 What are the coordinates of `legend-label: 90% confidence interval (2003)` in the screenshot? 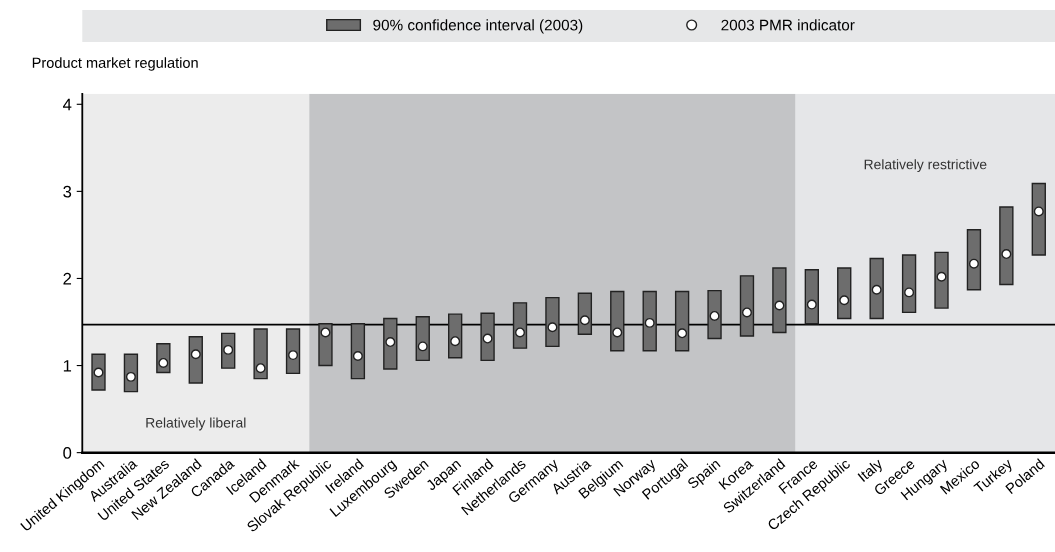 It's located at (478, 26).